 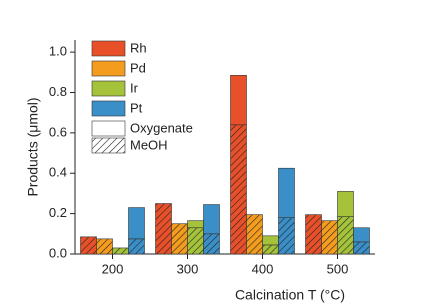 What do you see at coordinates (290, 295) in the screenshot?
I see `x-axis-label: Calcination T (°C)` at bounding box center [290, 295].